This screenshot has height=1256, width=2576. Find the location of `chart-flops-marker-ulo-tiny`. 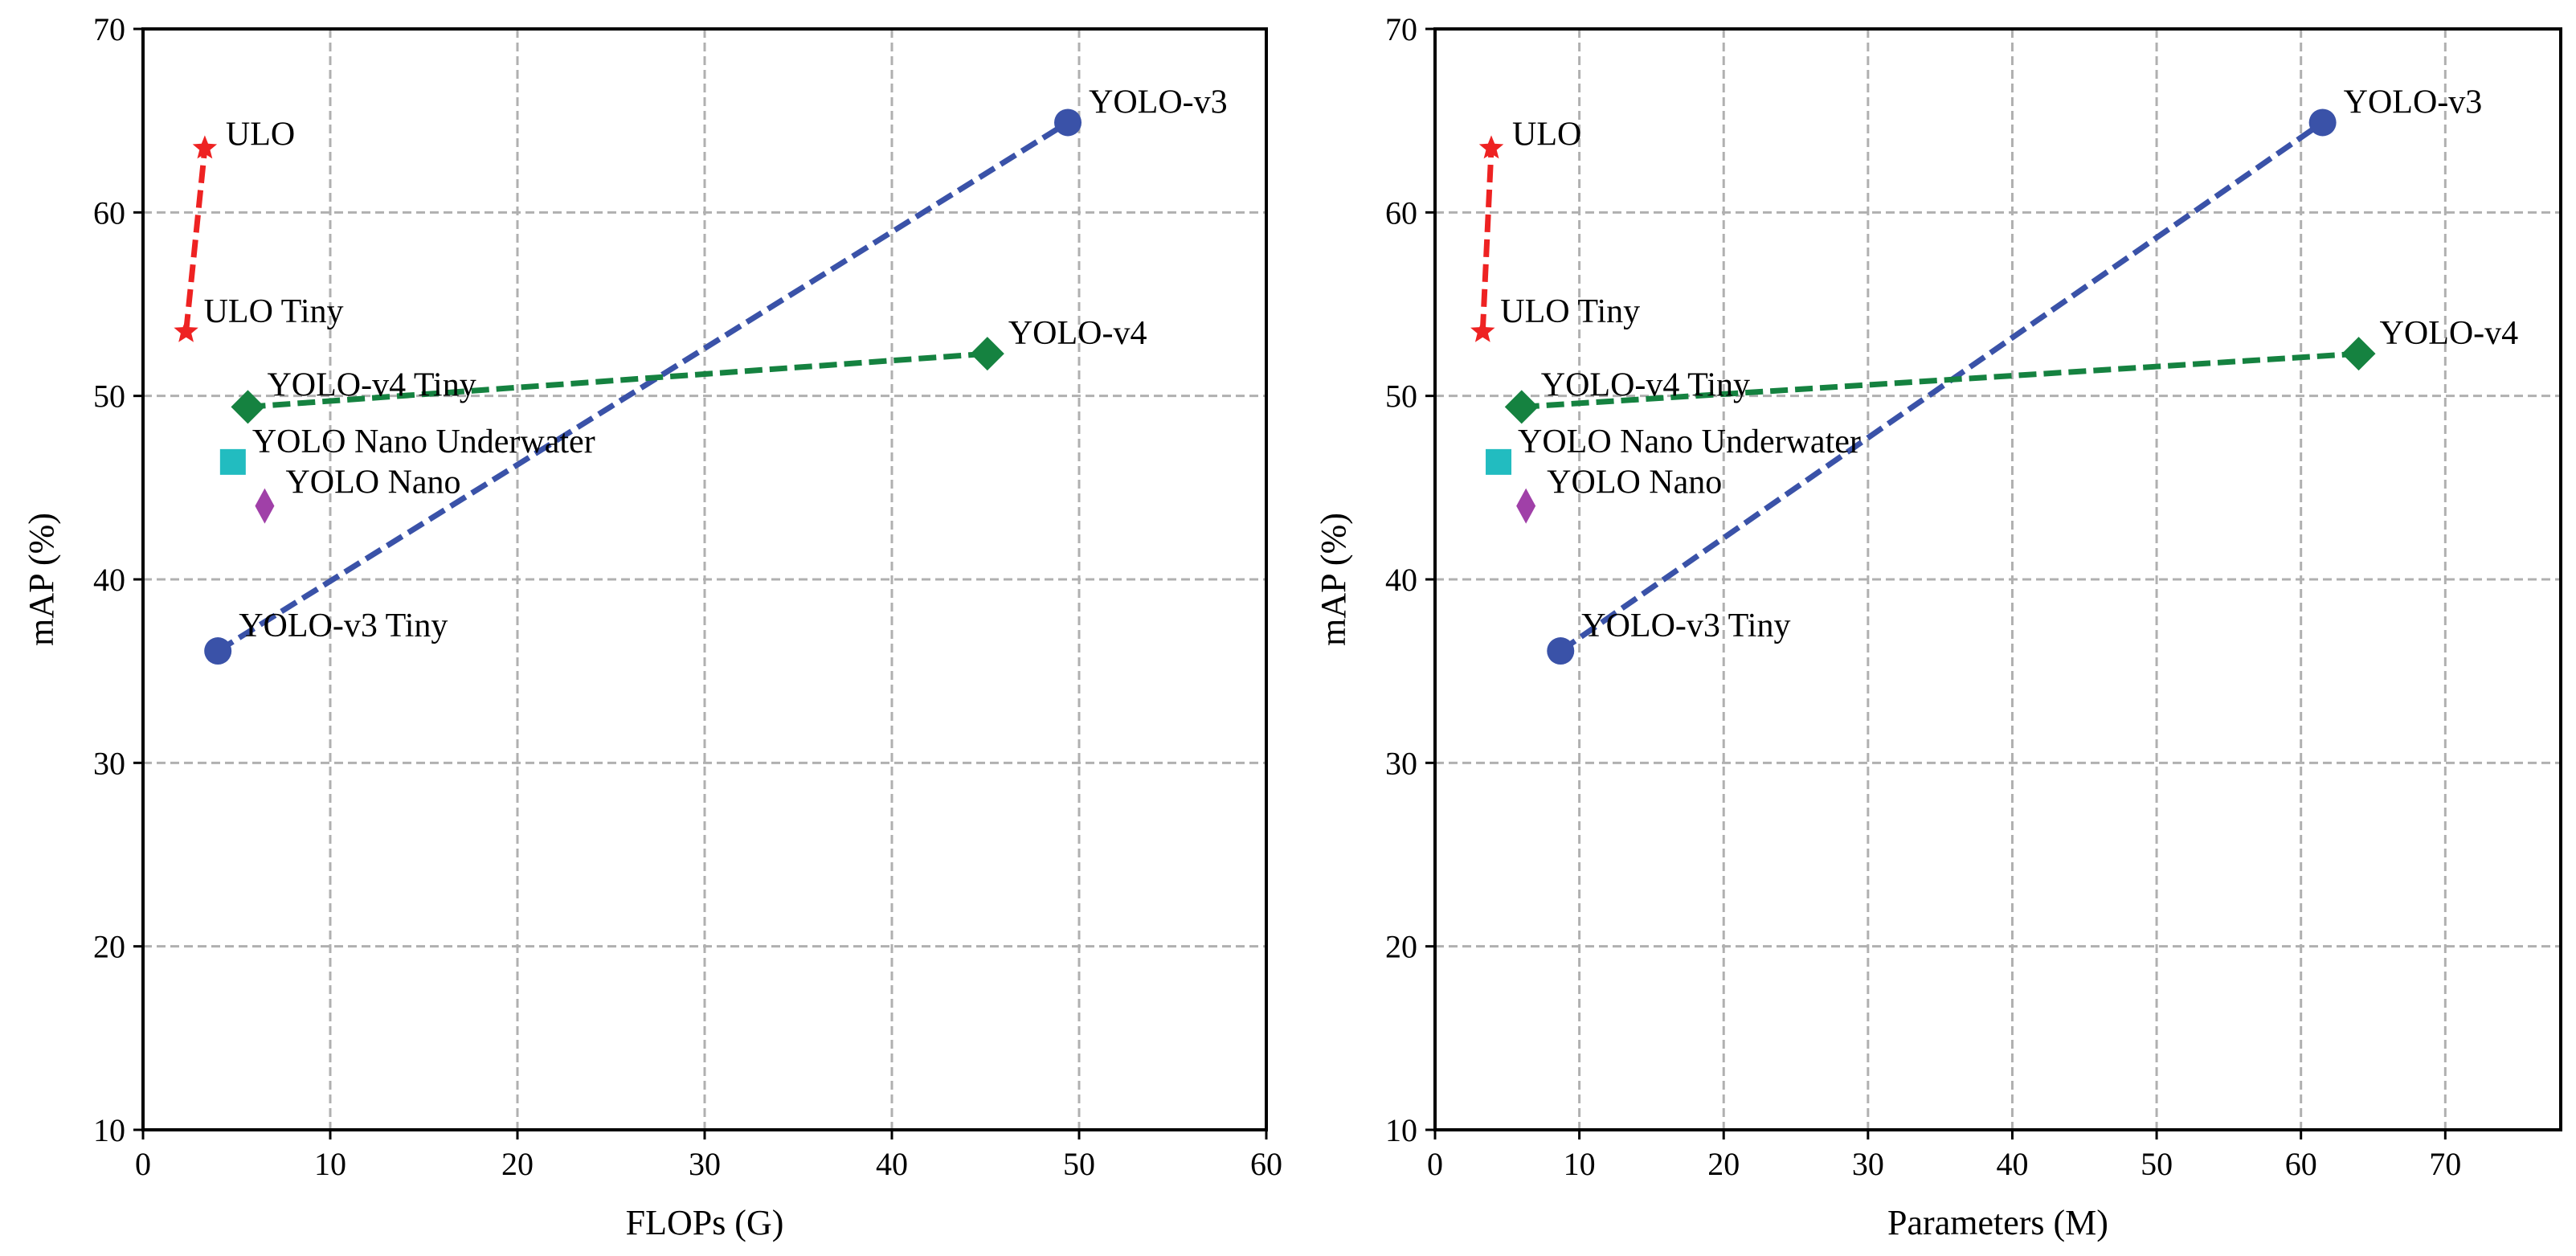

chart-flops-marker-ulo-tiny is located at coordinates (186, 330).